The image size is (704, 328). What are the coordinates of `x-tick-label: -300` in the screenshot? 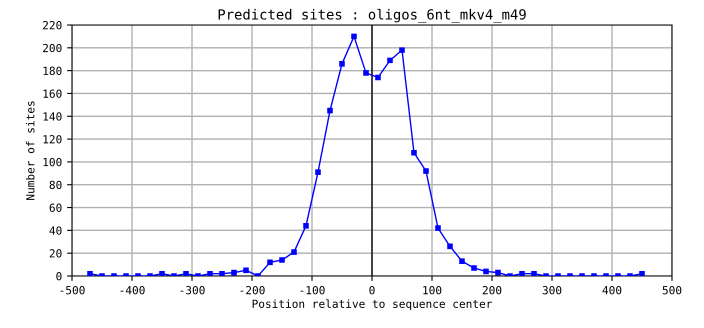 It's located at (192, 290).